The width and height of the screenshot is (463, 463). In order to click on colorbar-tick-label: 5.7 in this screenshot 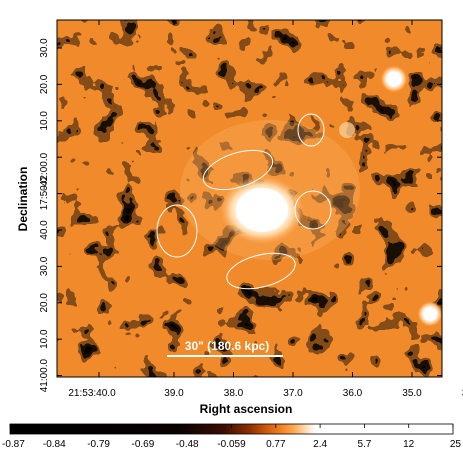, I will do `click(364, 444)`.